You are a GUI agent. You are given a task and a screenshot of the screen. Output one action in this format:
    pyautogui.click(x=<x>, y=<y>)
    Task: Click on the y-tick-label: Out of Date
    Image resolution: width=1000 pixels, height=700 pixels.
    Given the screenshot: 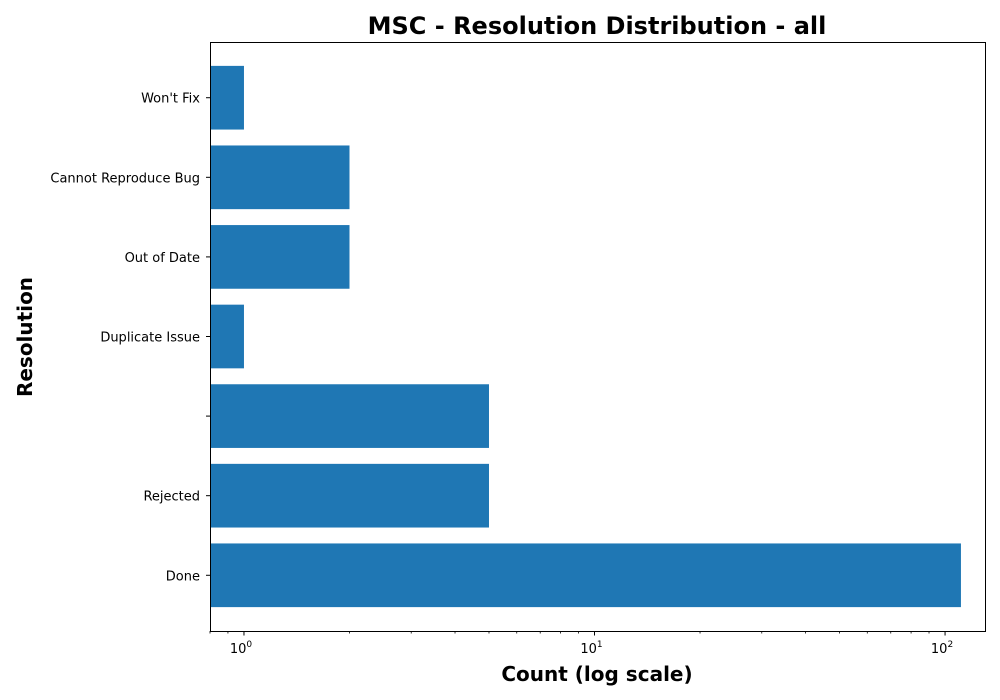 What is the action you would take?
    pyautogui.click(x=162, y=258)
    